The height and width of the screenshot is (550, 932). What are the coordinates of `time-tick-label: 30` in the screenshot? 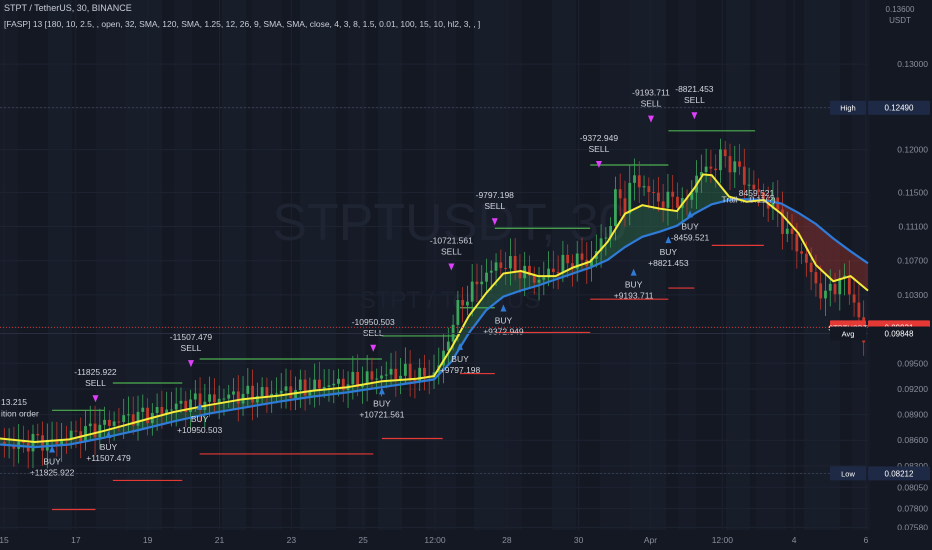 It's located at (579, 540).